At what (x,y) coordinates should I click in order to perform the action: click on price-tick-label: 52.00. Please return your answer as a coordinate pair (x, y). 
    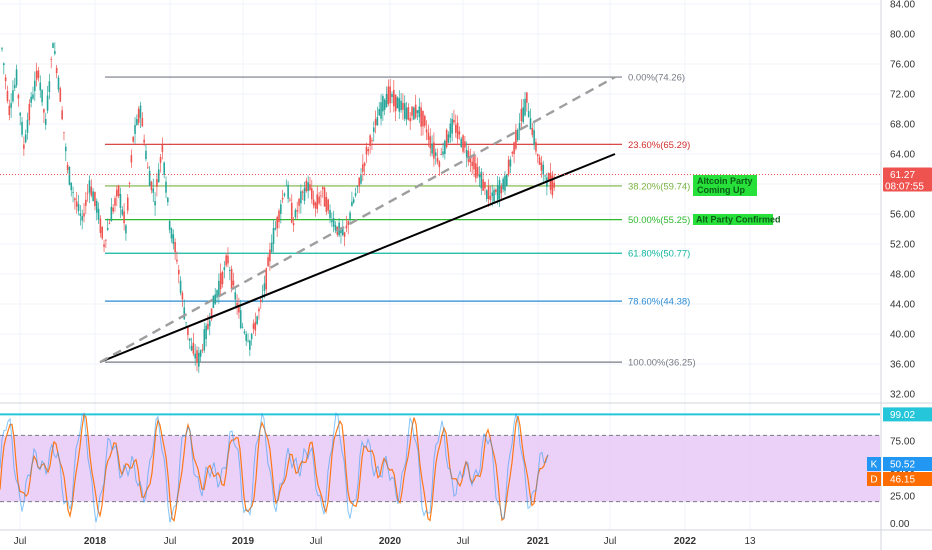
    Looking at the image, I should click on (902, 245).